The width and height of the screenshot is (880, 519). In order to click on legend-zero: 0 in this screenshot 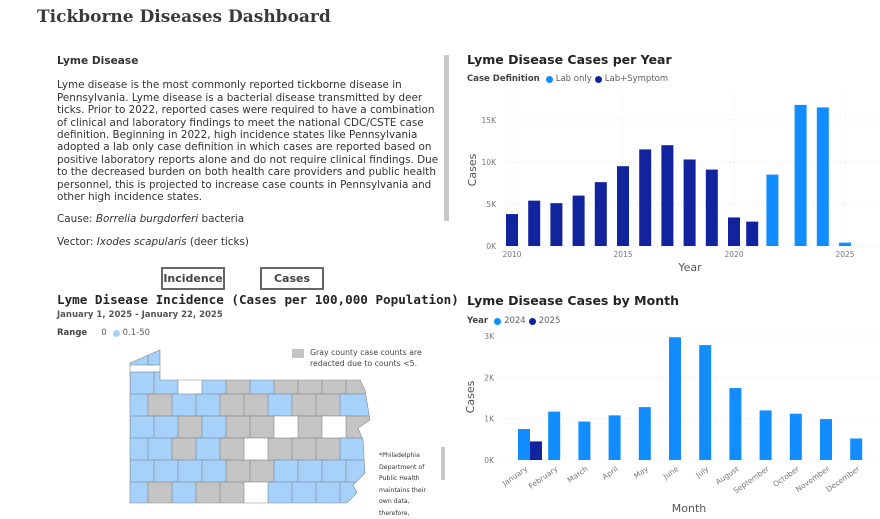, I will do `click(104, 333)`.